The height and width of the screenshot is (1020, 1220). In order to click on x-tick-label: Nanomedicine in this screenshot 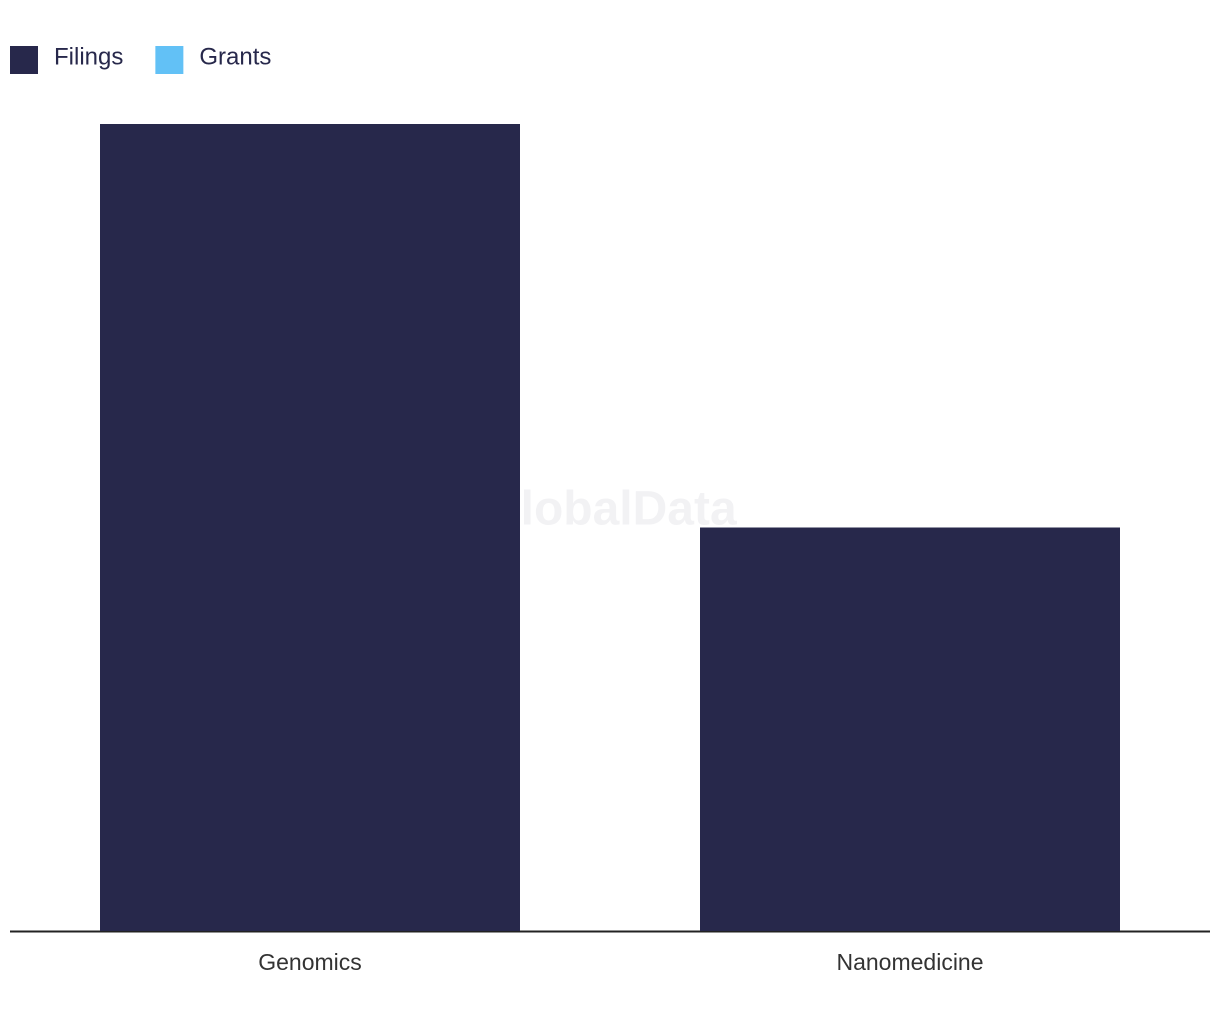, I will do `click(909, 962)`.